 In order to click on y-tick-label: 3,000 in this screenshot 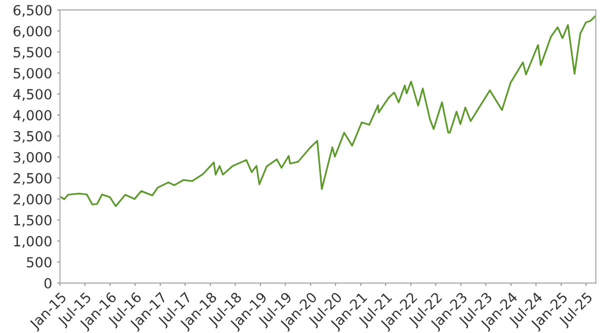, I will do `click(33, 158)`.